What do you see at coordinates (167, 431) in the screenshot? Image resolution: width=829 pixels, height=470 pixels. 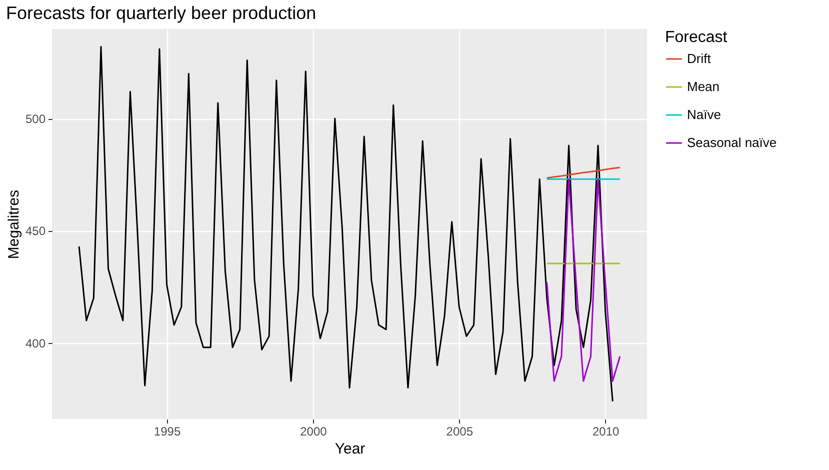 I see `x-tick-label: 1995` at bounding box center [167, 431].